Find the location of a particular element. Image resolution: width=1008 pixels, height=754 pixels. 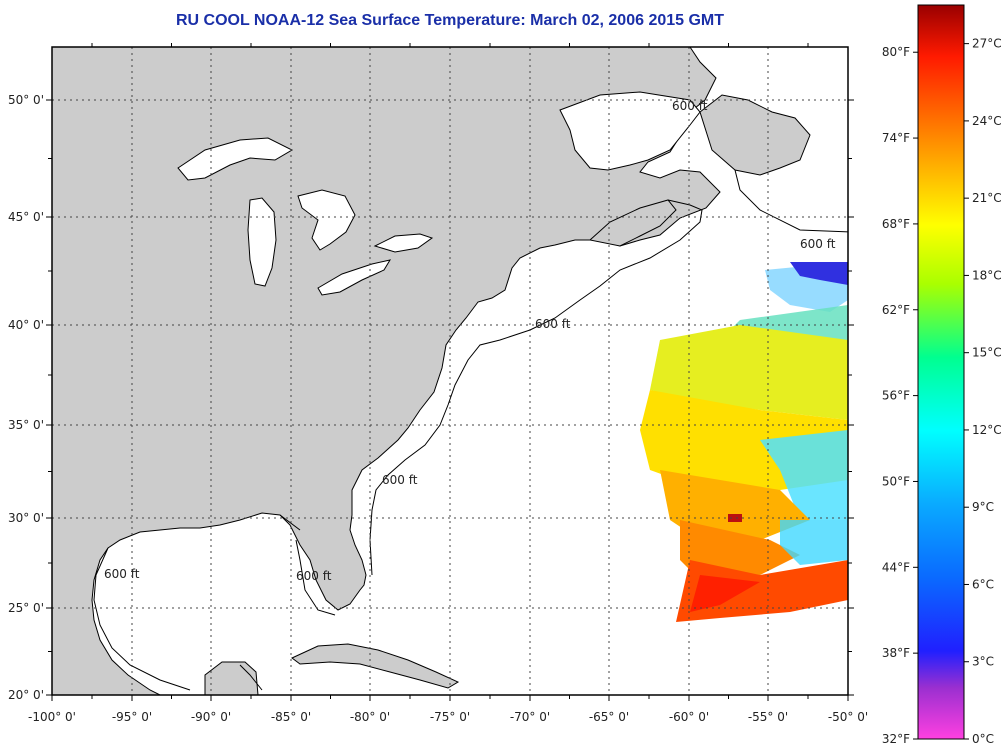

colorbar-fahrenheit-labels: 80°F 74°F 68°F 62°F 56°F 50°F 44°F 38°F 32°F is located at coordinates (900, 395).